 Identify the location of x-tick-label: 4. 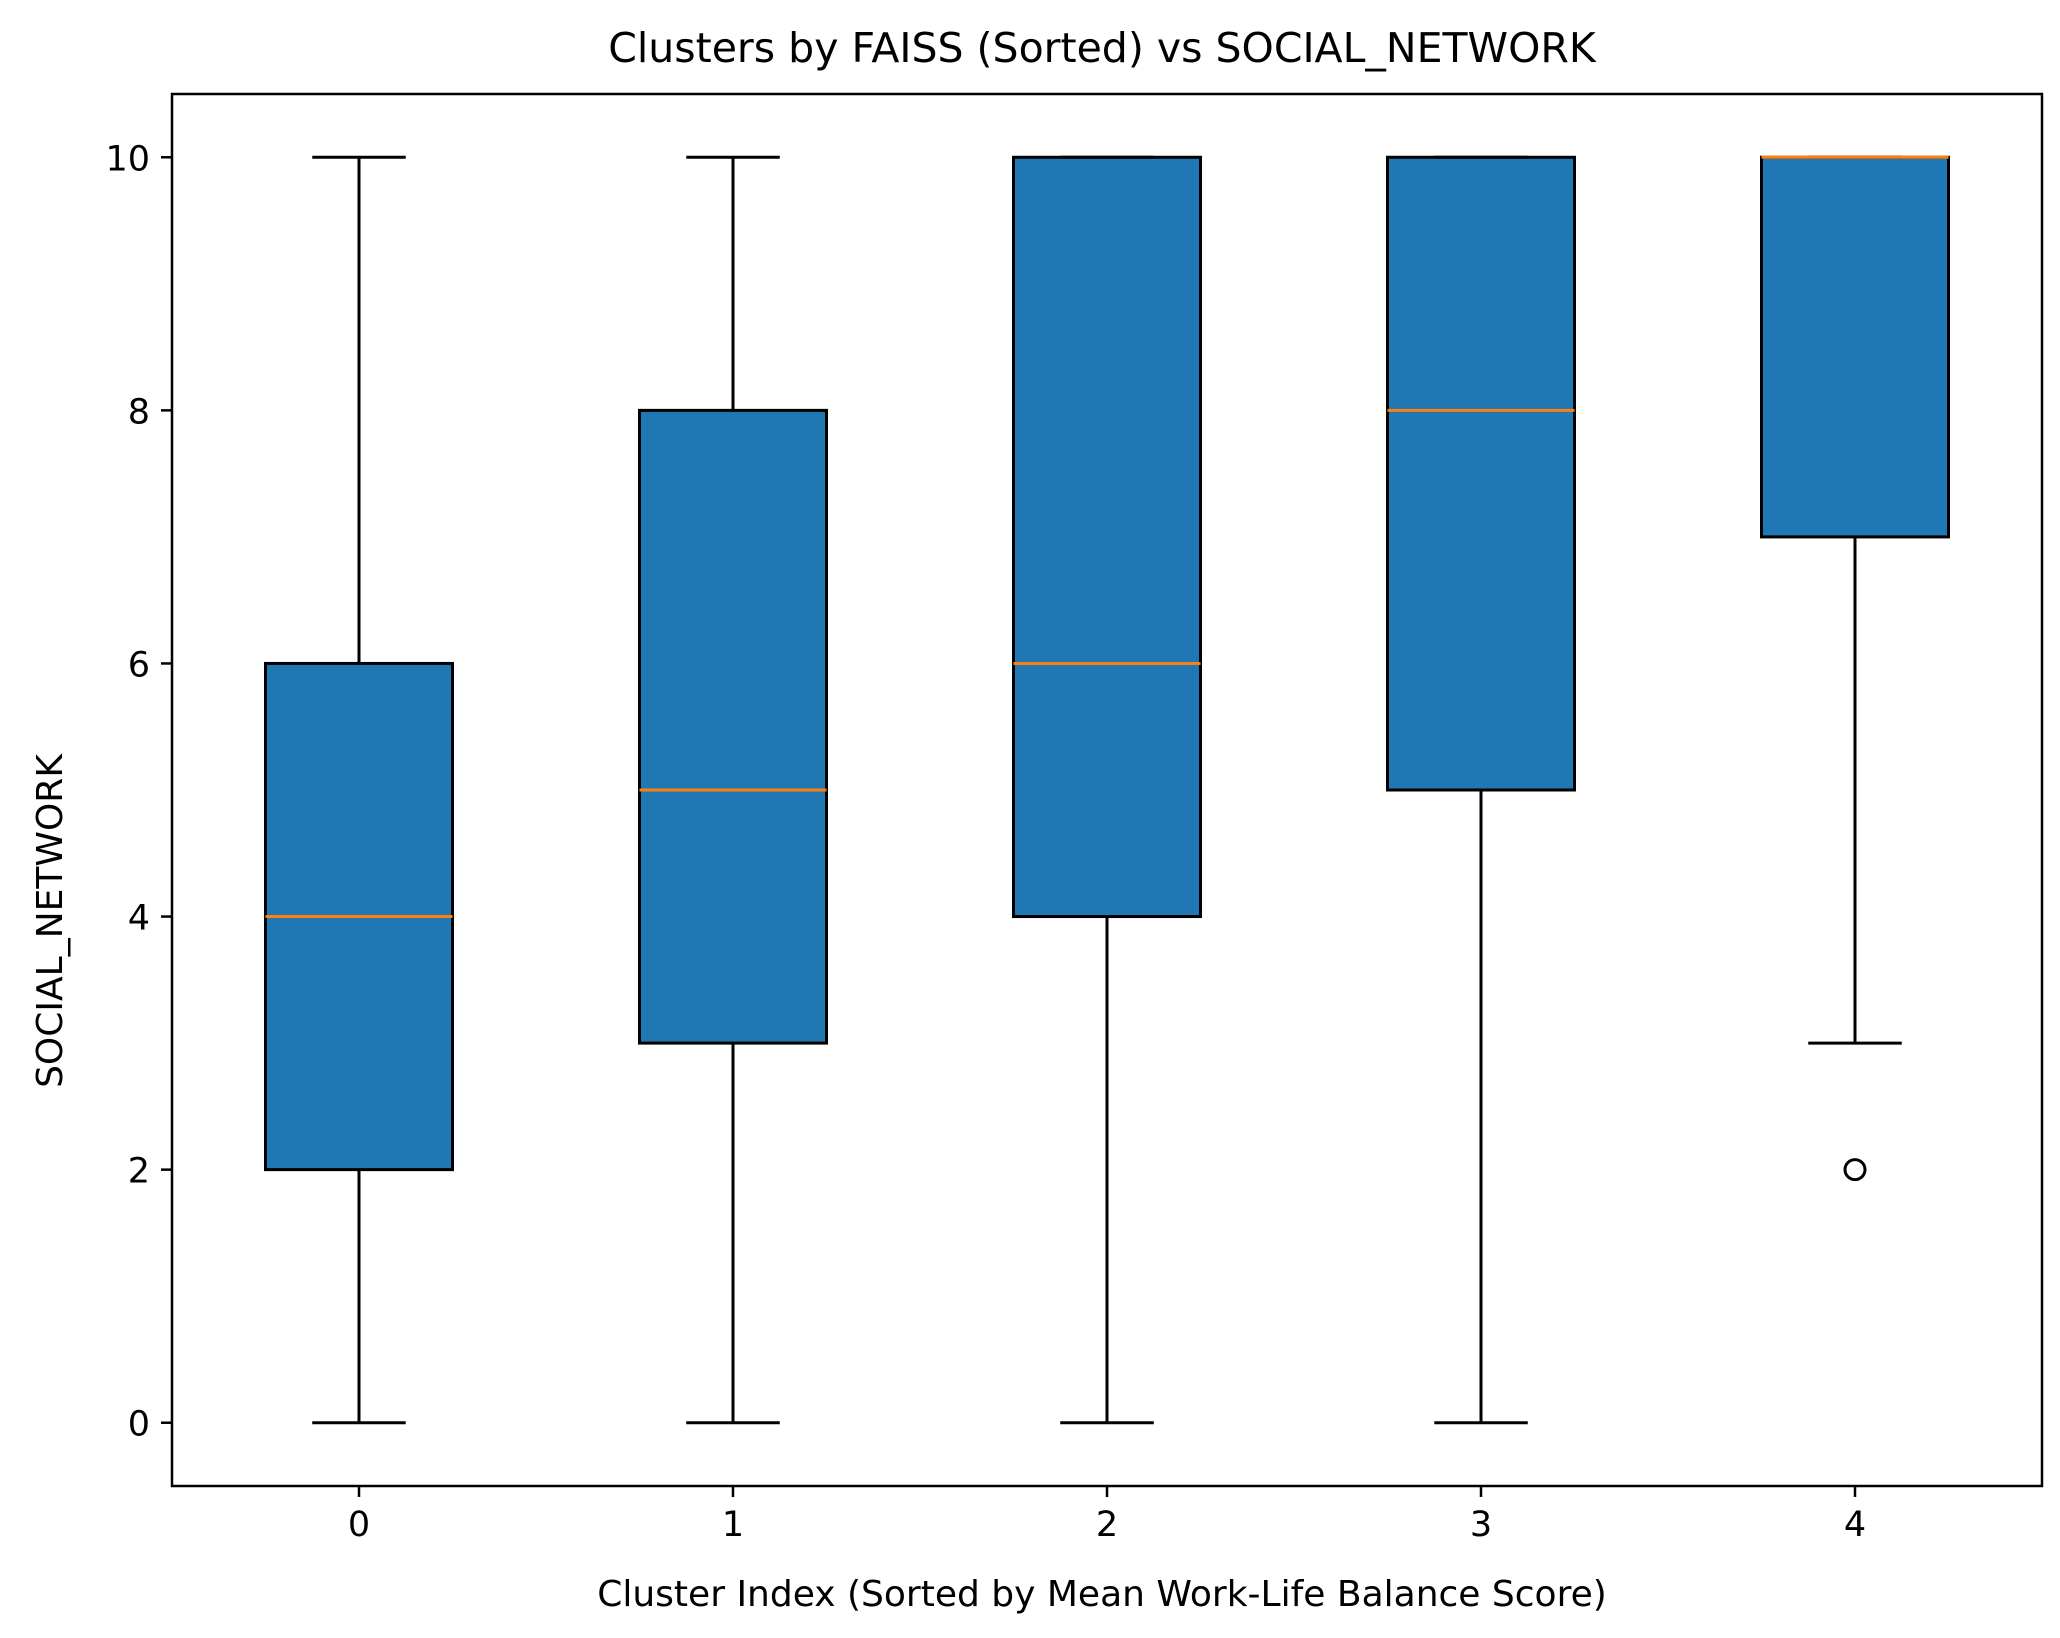
(1855, 1525).